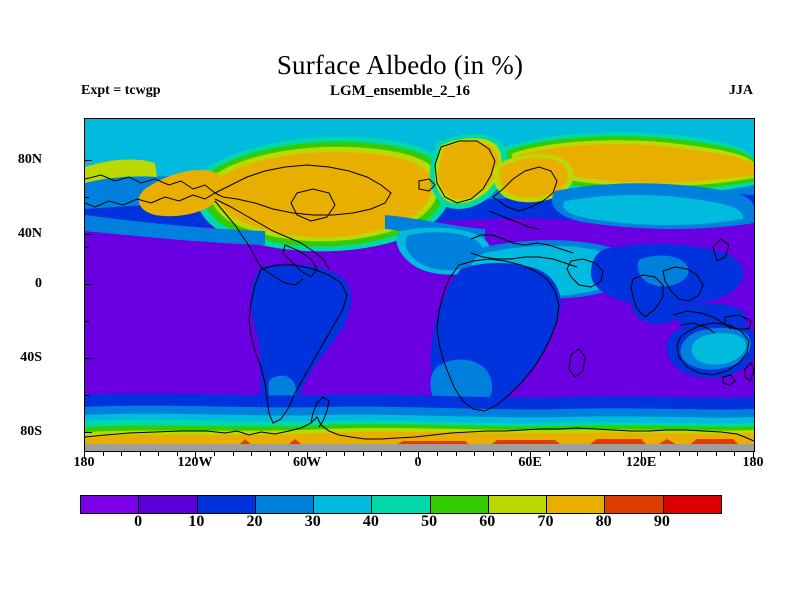 The image size is (800, 600). Describe the element at coordinates (84, 462) in the screenshot. I see `x-tick-label-180w: 180` at that location.